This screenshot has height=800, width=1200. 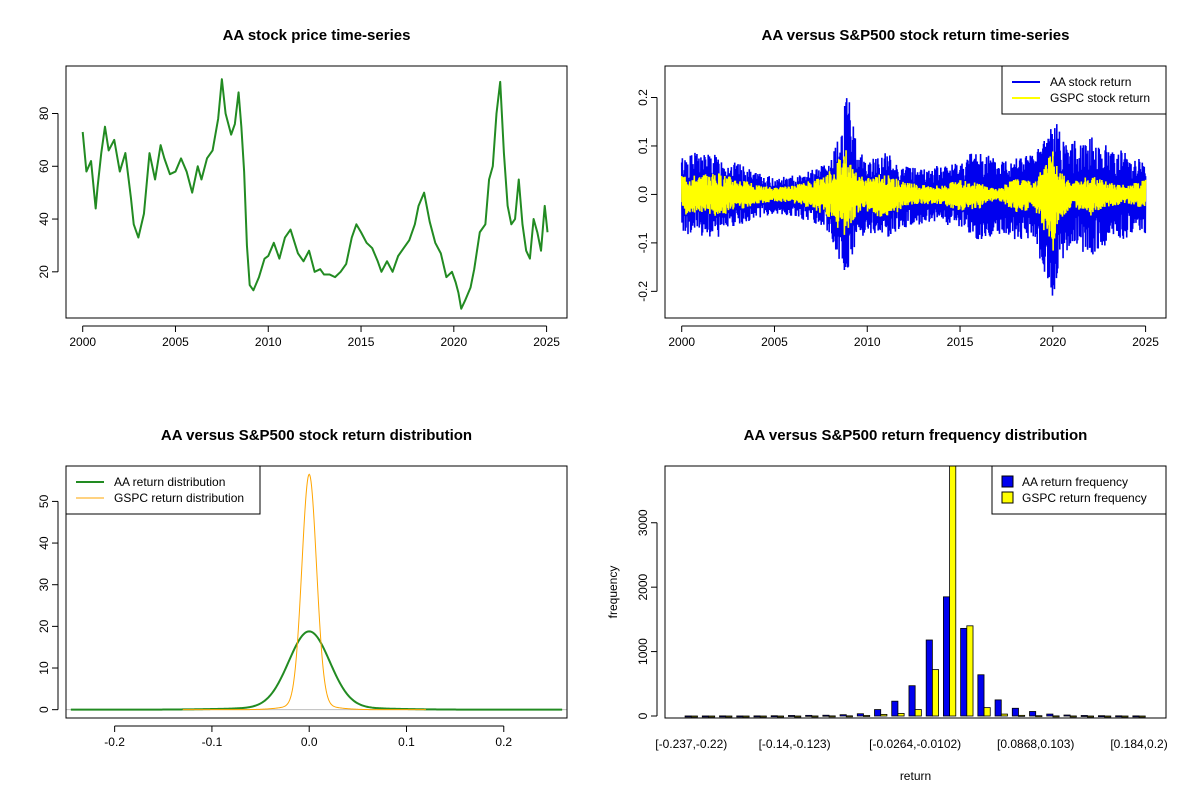 What do you see at coordinates (691, 744) in the screenshot?
I see `x-tick-label: [-0.237,-0.22)` at bounding box center [691, 744].